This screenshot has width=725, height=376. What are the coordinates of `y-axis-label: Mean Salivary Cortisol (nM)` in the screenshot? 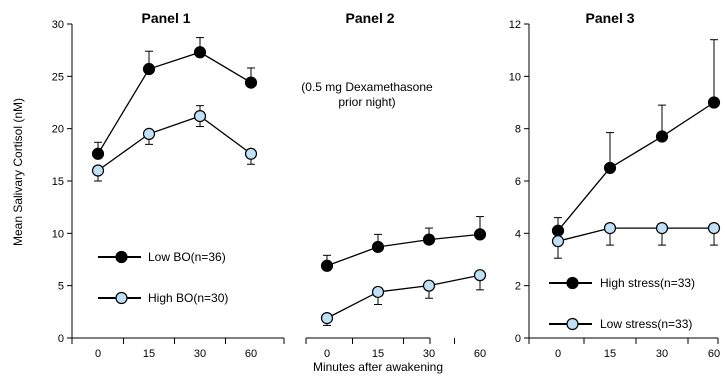 It's located at (18, 172).